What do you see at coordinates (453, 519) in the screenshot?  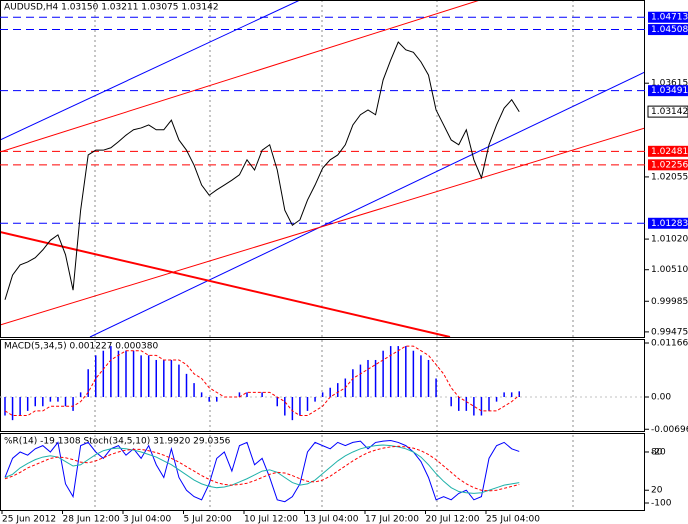 I see `x-tick-label: 20 Jul 12:00` at bounding box center [453, 519].